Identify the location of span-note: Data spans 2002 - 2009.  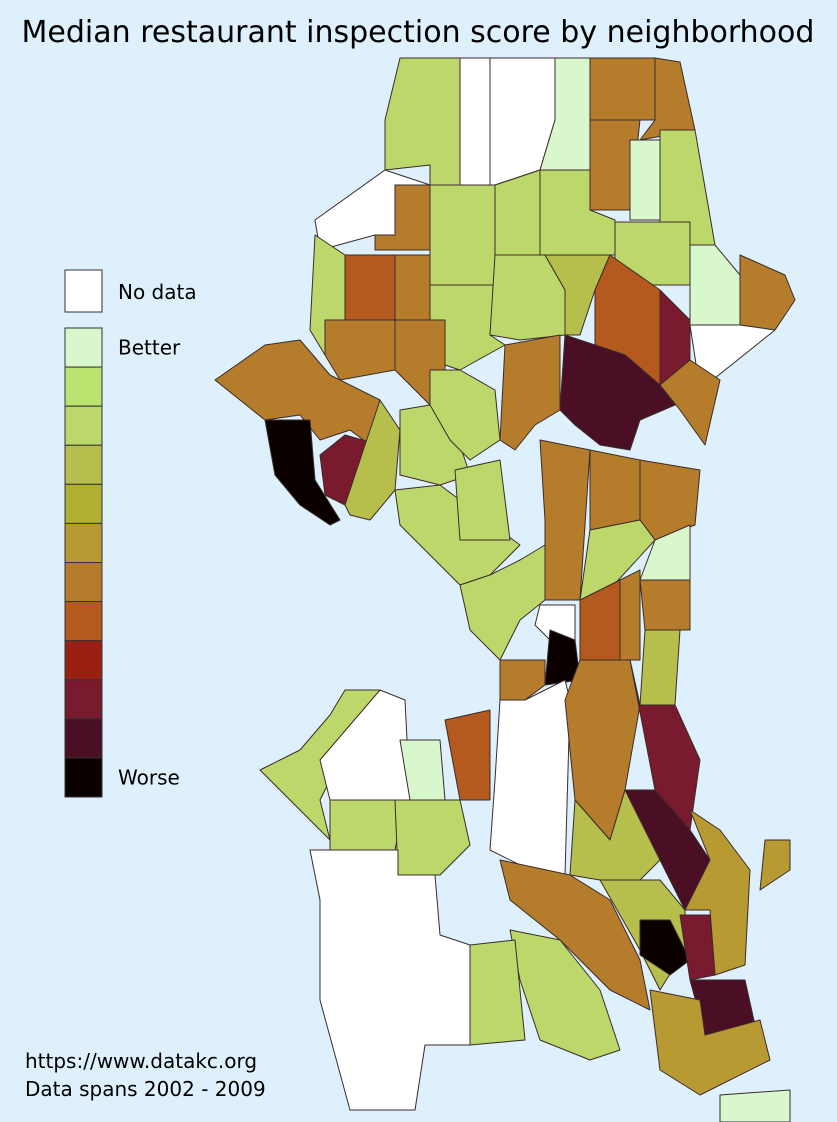
(145, 1089).